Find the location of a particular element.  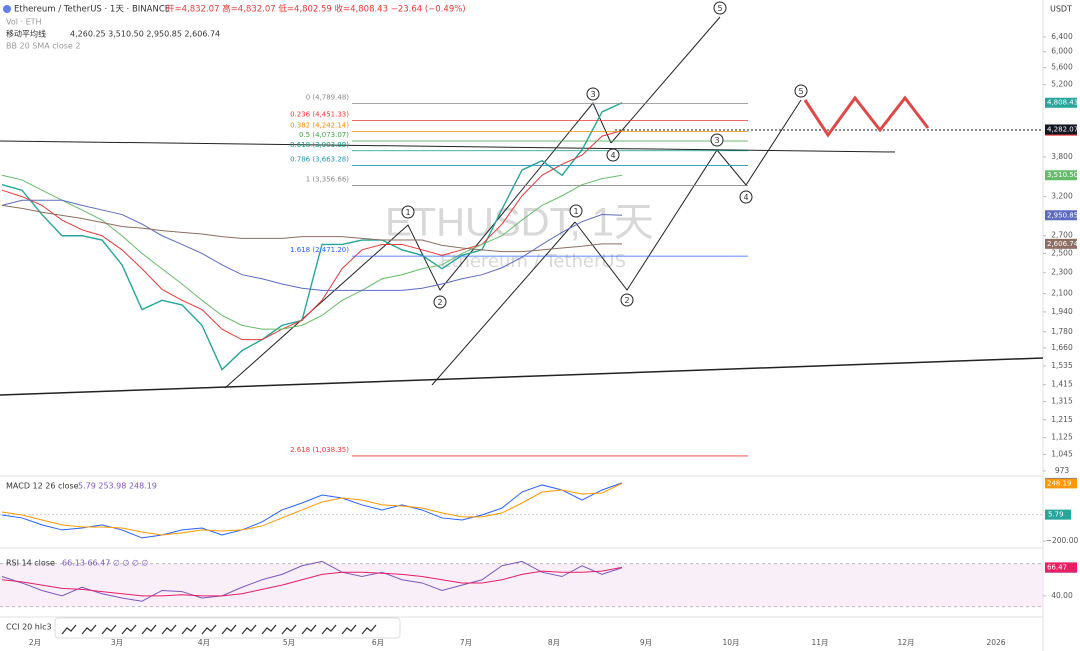

y-tick-label: 1,660 is located at coordinates (1062, 347).